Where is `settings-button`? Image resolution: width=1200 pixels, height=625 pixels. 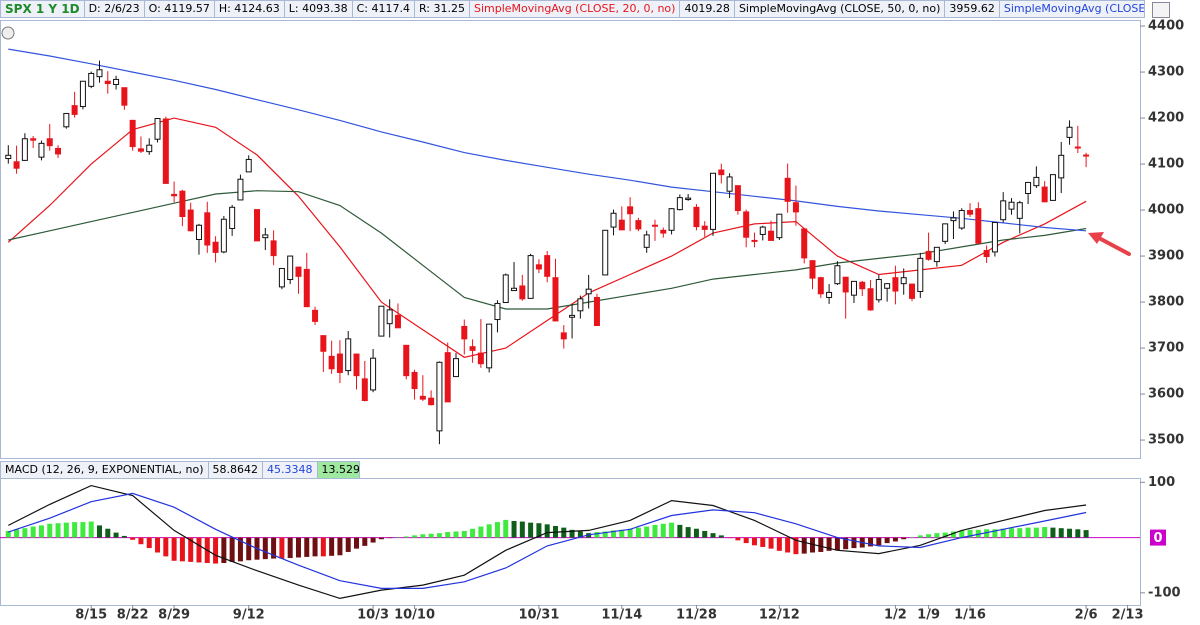
settings-button is located at coordinates (1161, 10).